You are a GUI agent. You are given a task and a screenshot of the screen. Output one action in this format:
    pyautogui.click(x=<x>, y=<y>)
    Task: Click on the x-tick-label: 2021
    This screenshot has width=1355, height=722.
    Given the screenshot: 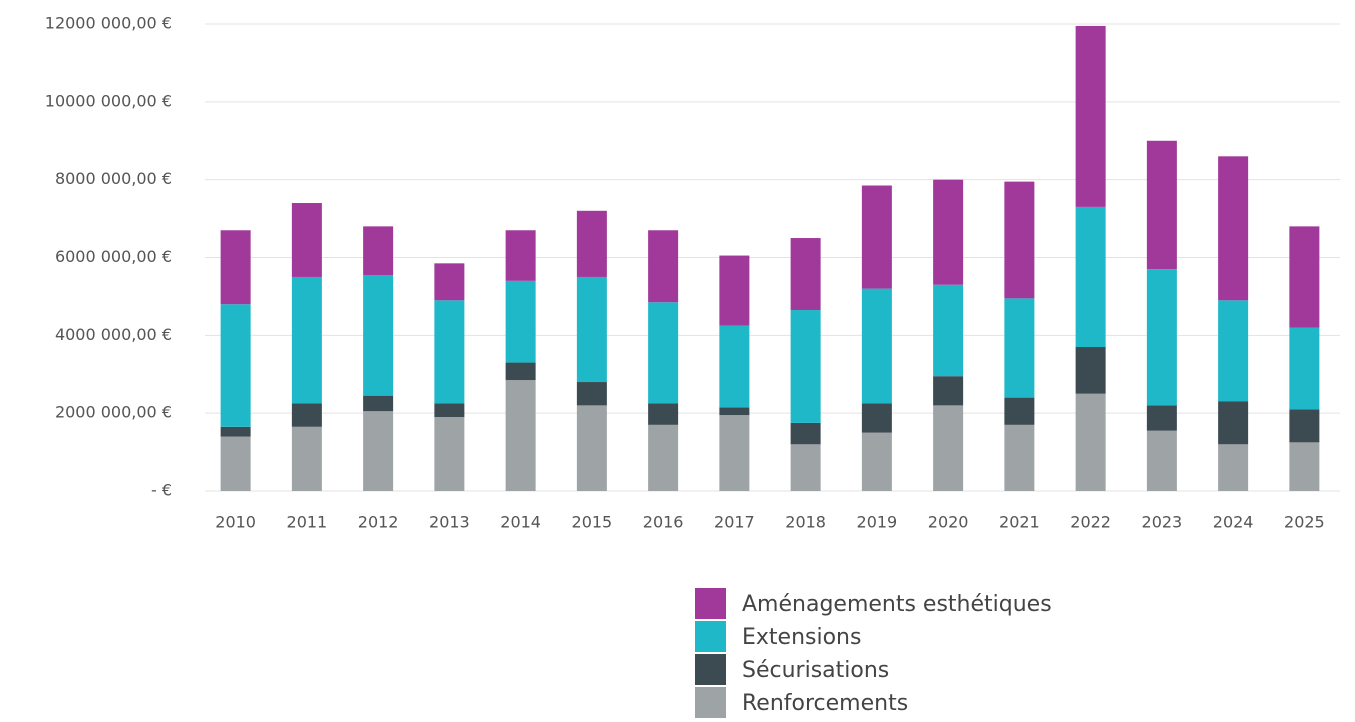 What is the action you would take?
    pyautogui.click(x=1019, y=522)
    